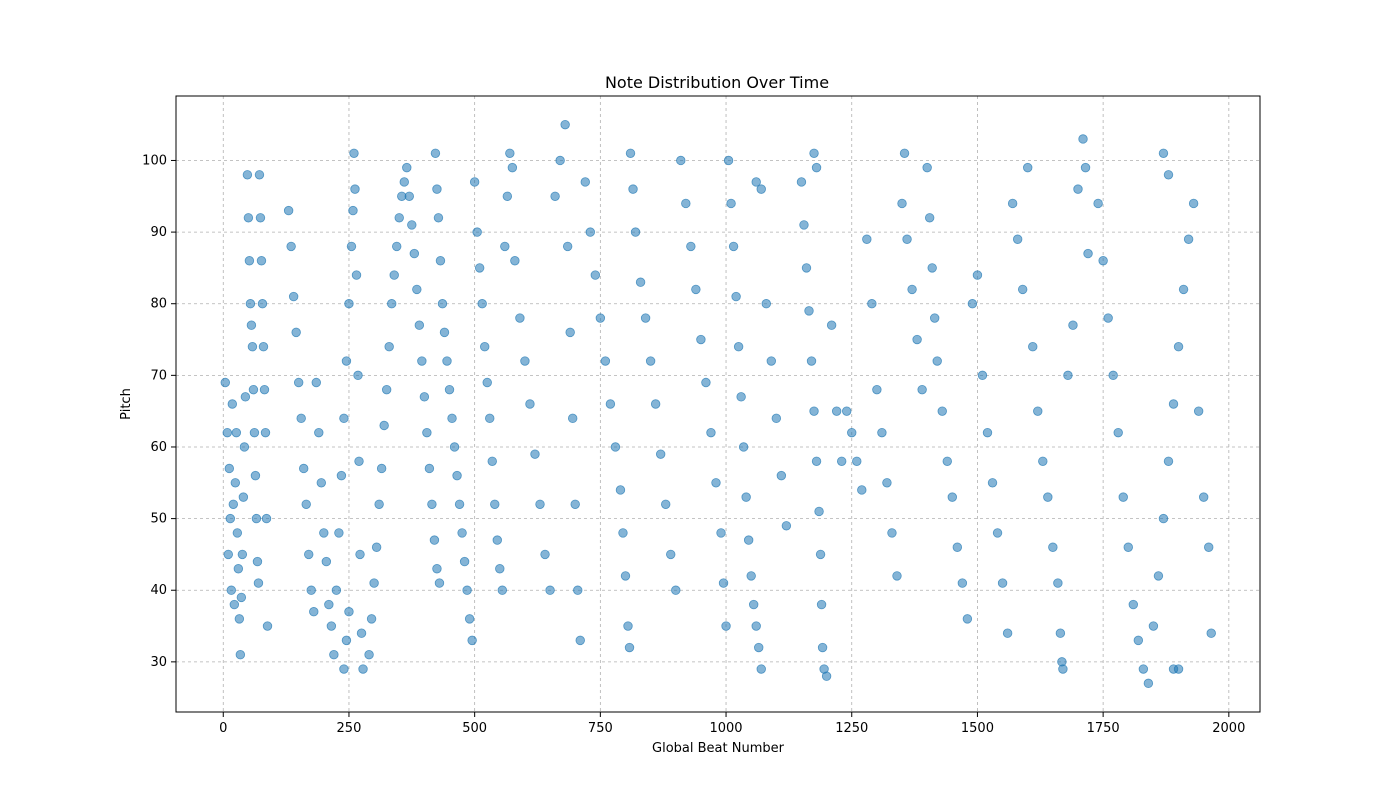 This screenshot has height=800, width=1400. What do you see at coordinates (718, 748) in the screenshot?
I see `x-axis-label: Global Beat Number` at bounding box center [718, 748].